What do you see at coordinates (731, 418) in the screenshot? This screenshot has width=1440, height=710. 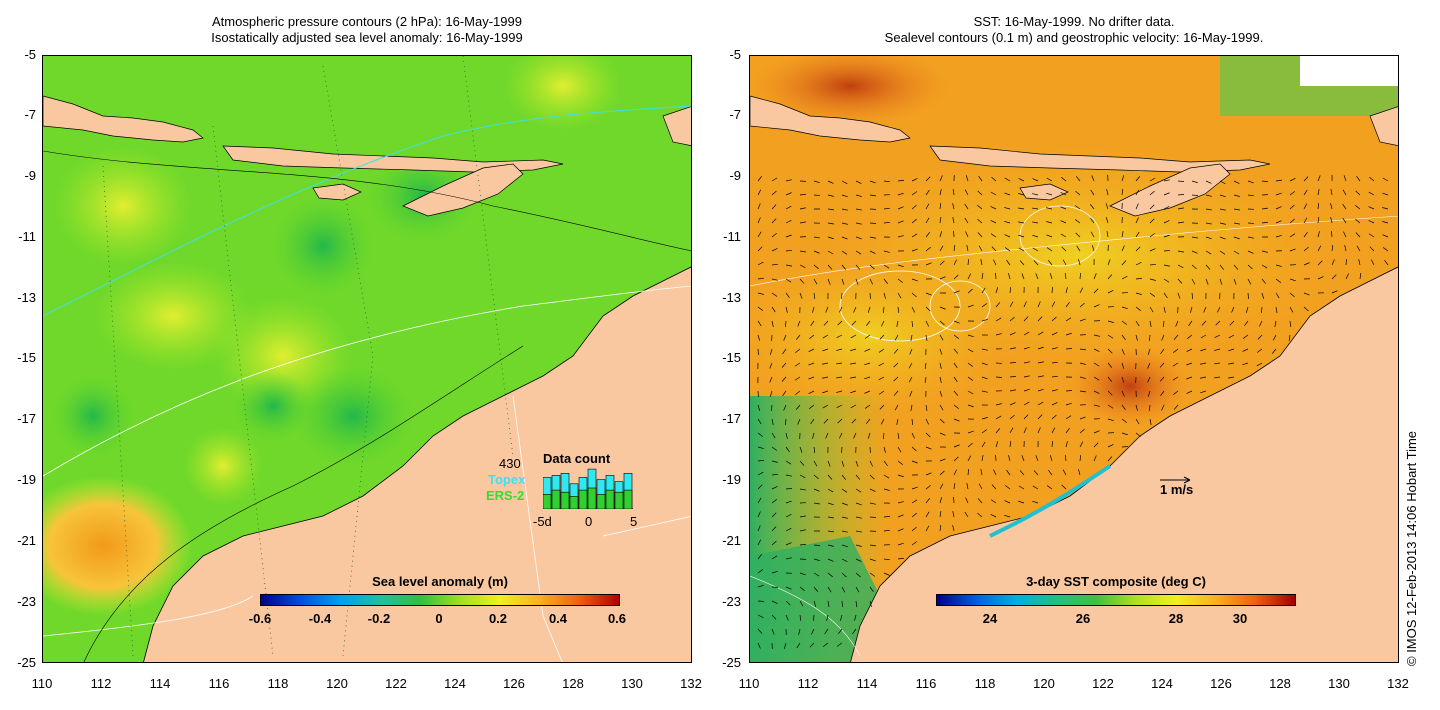 I see `right-ytick: -17` at bounding box center [731, 418].